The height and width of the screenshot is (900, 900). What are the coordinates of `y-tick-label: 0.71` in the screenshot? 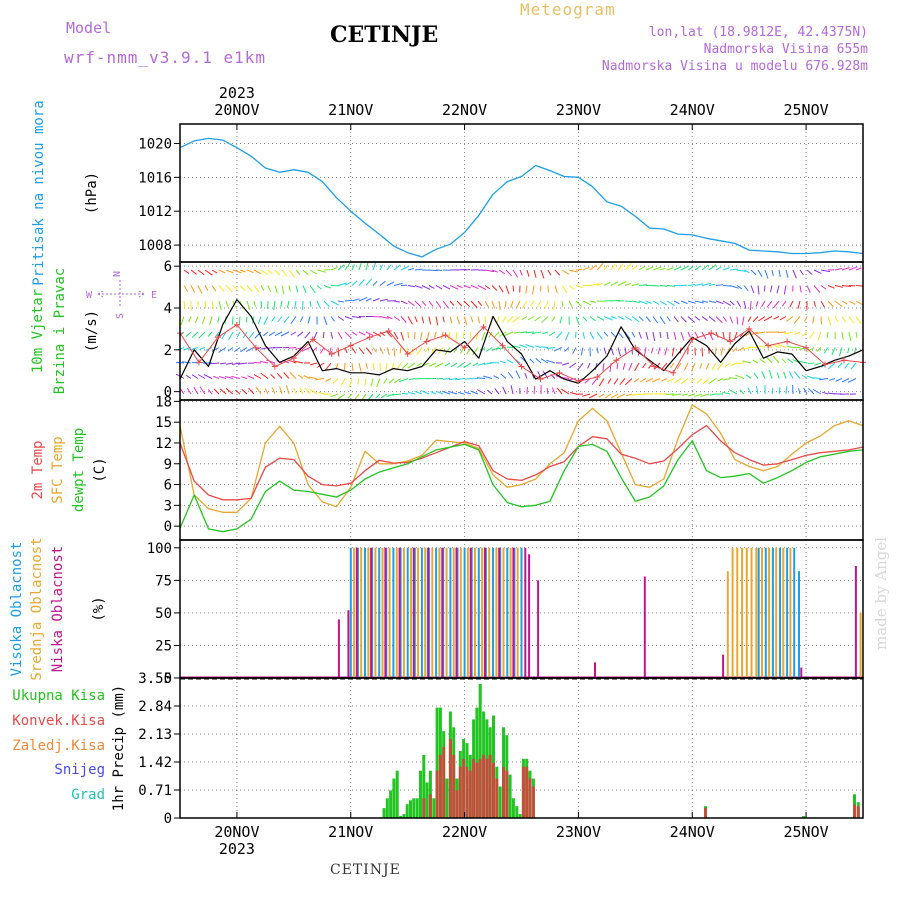 It's located at (155, 791).